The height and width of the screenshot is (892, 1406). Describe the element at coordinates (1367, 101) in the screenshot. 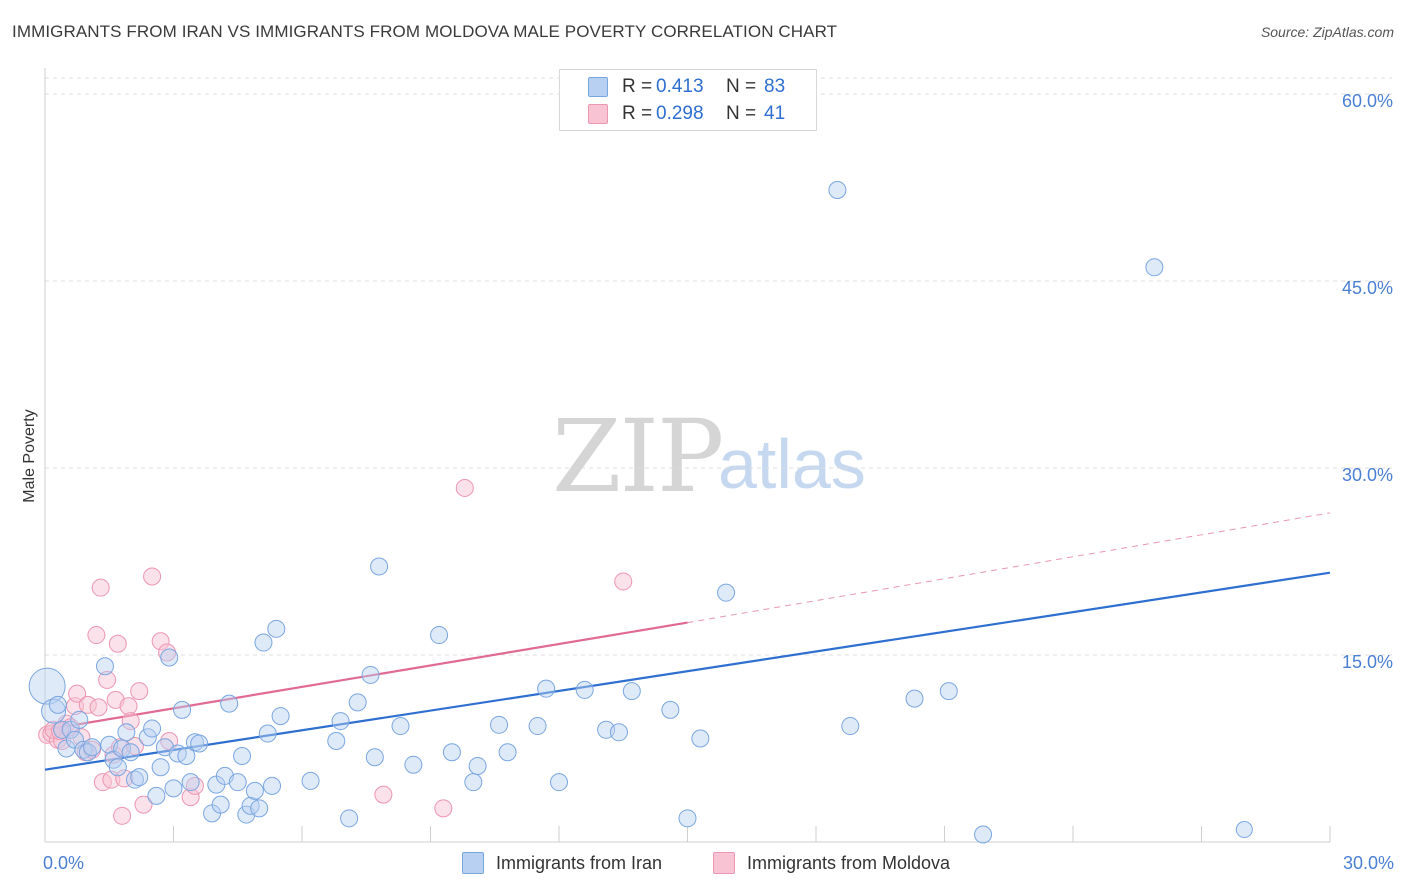

I see `y-tick-label: 60.0%` at that location.